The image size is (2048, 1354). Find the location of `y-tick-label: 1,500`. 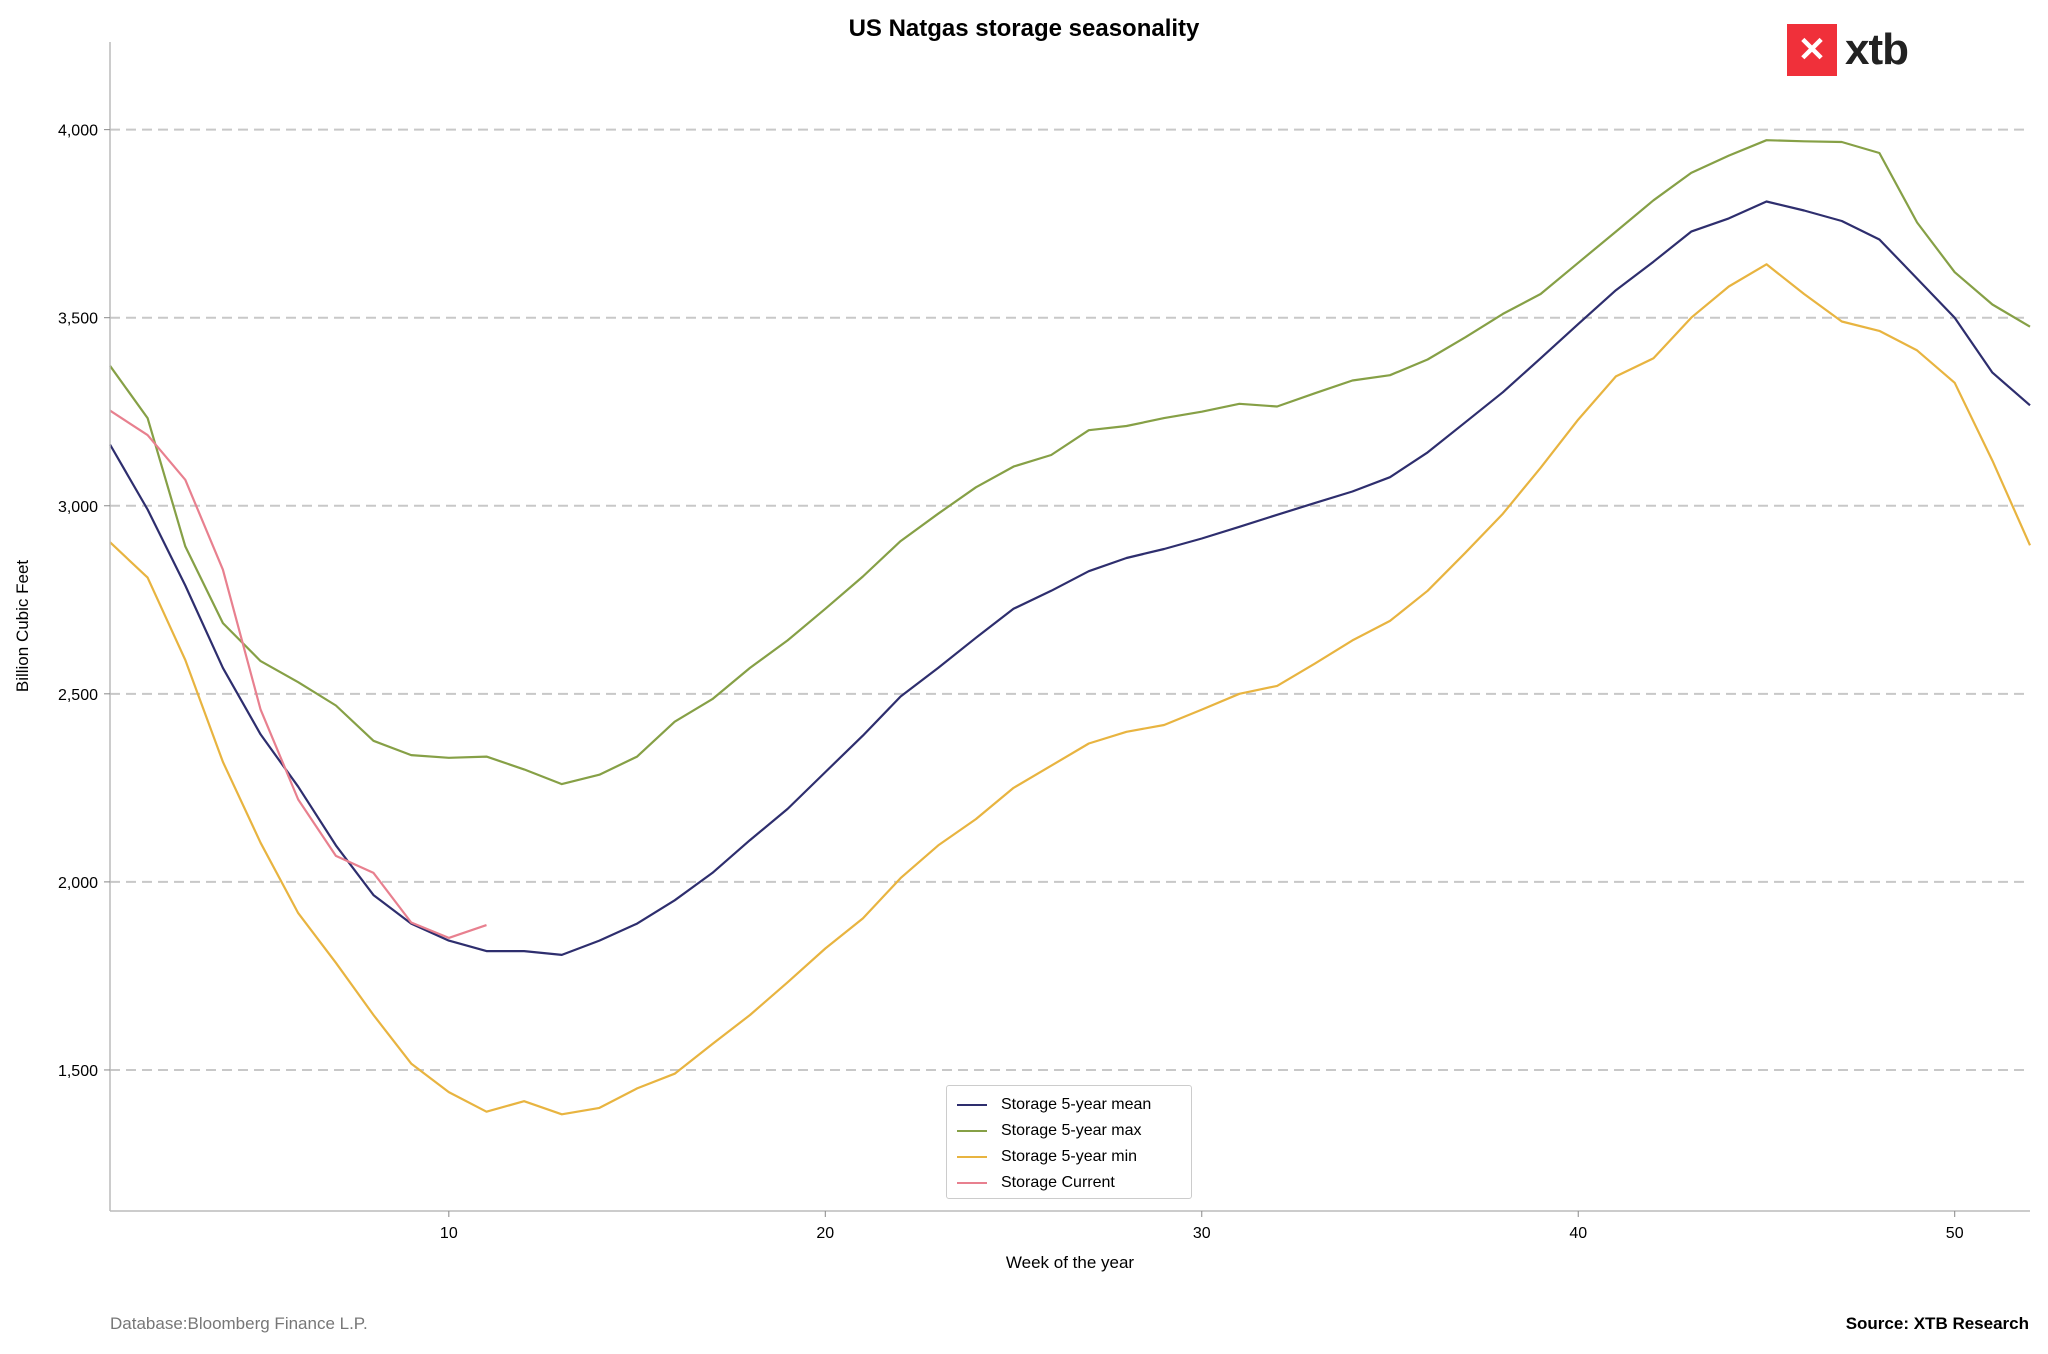

y-tick-label: 1,500 is located at coordinates (78, 1071).